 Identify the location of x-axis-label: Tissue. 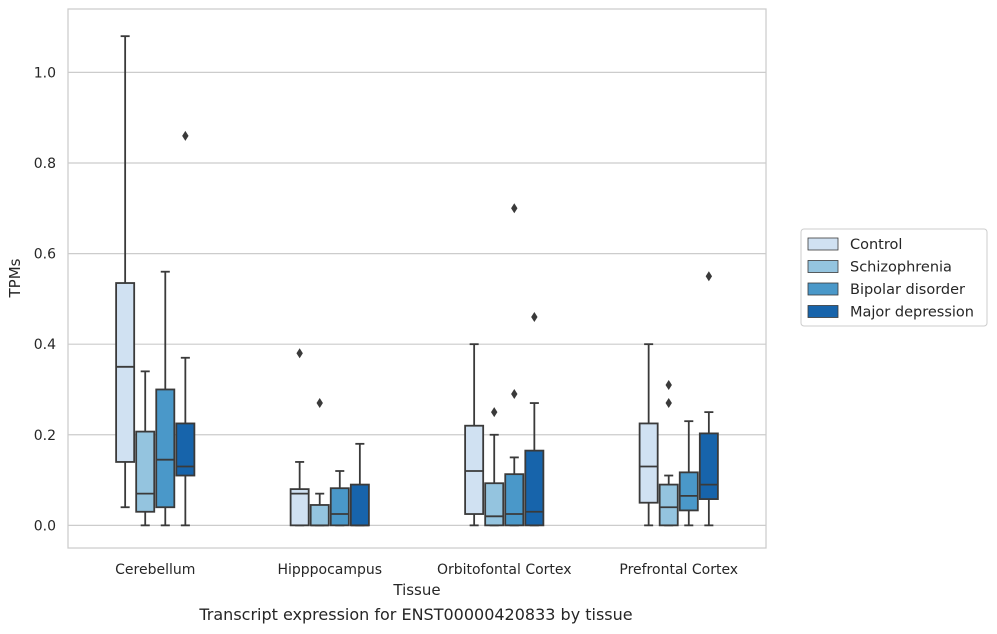
(416, 590).